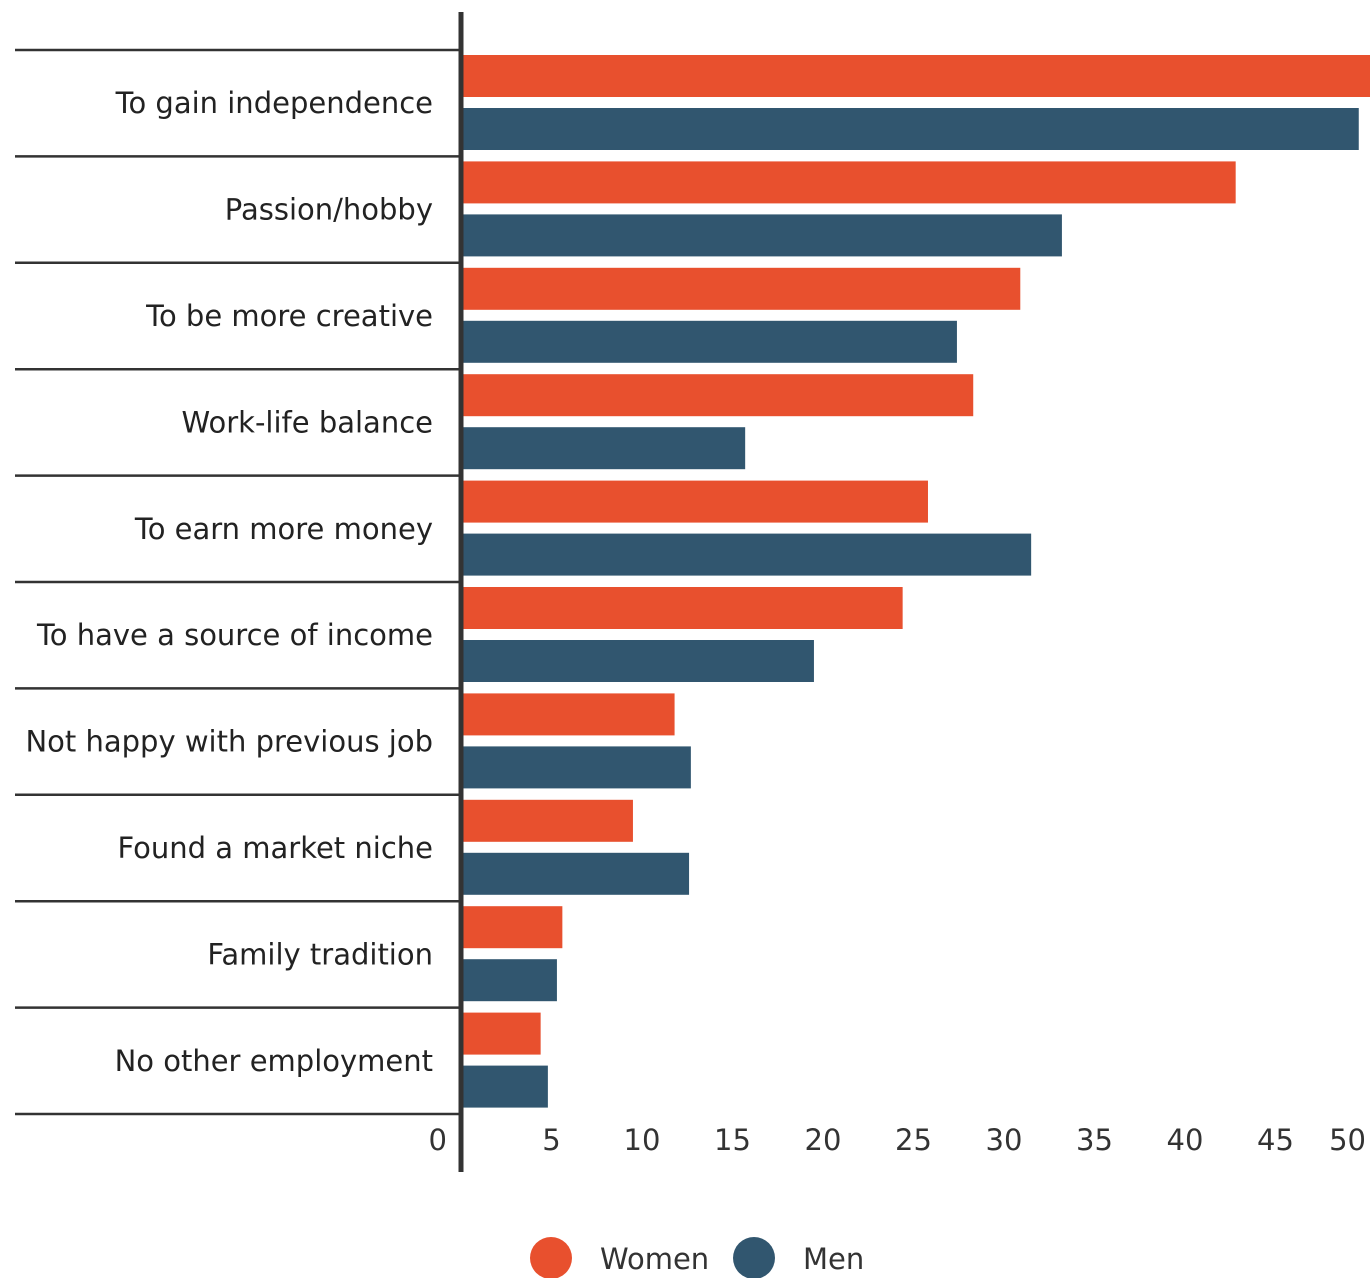 This screenshot has width=1370, height=1278. I want to click on x-tick-label: 50, so click(1347, 1140).